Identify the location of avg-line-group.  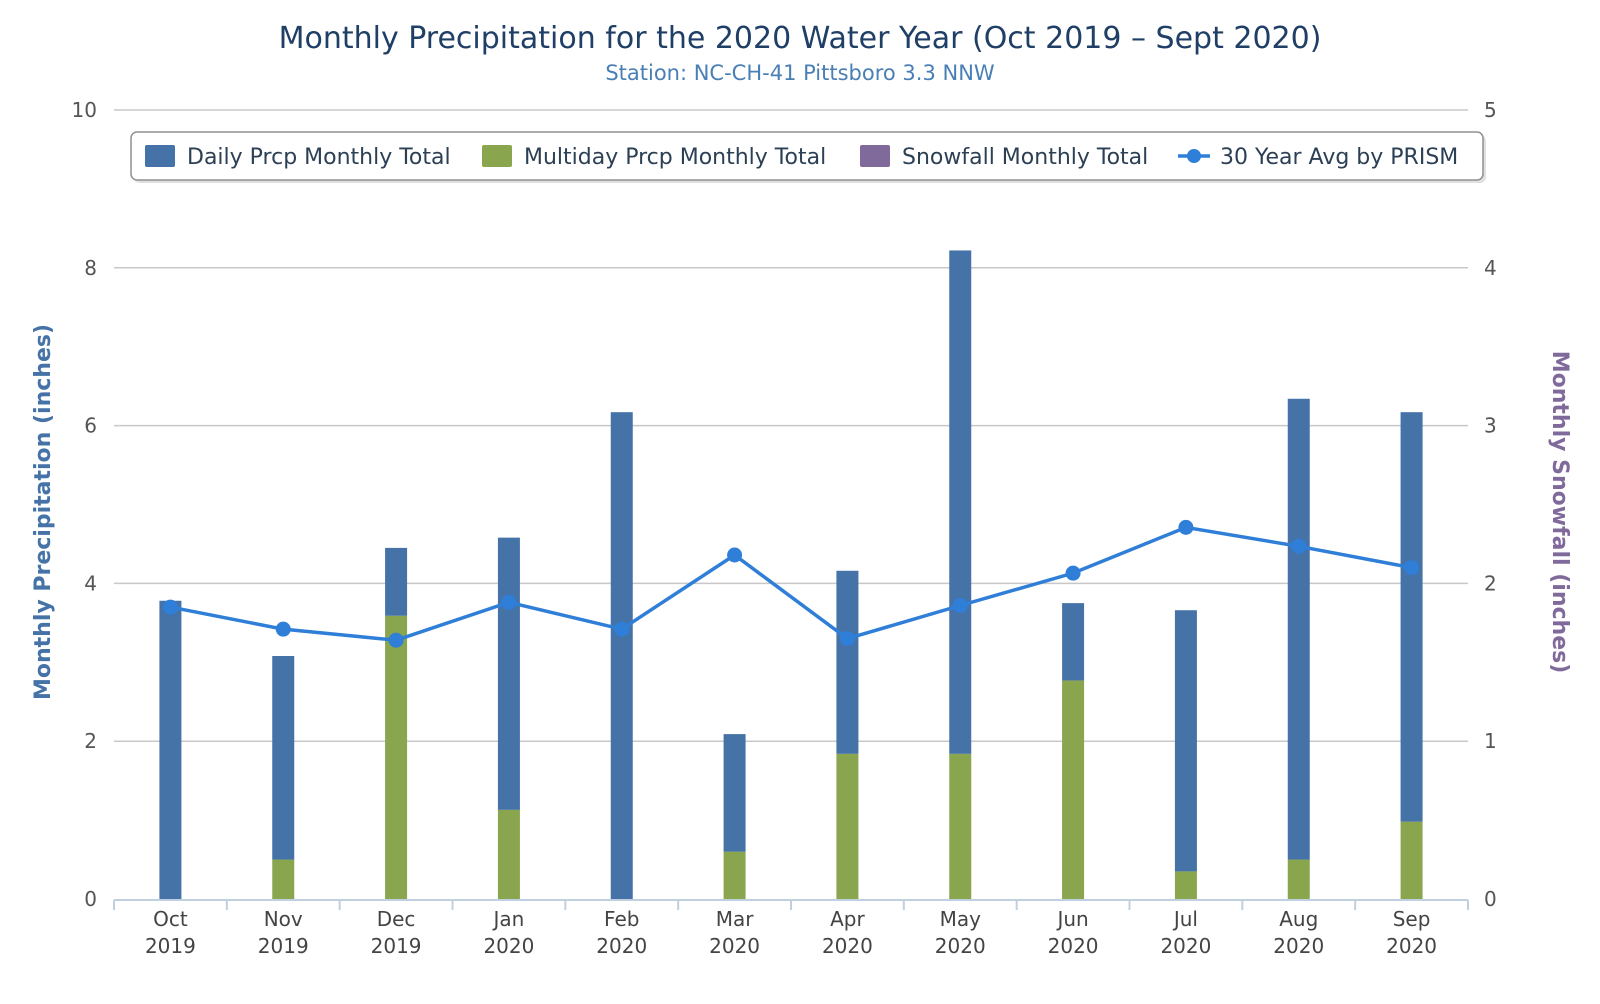
(791, 583).